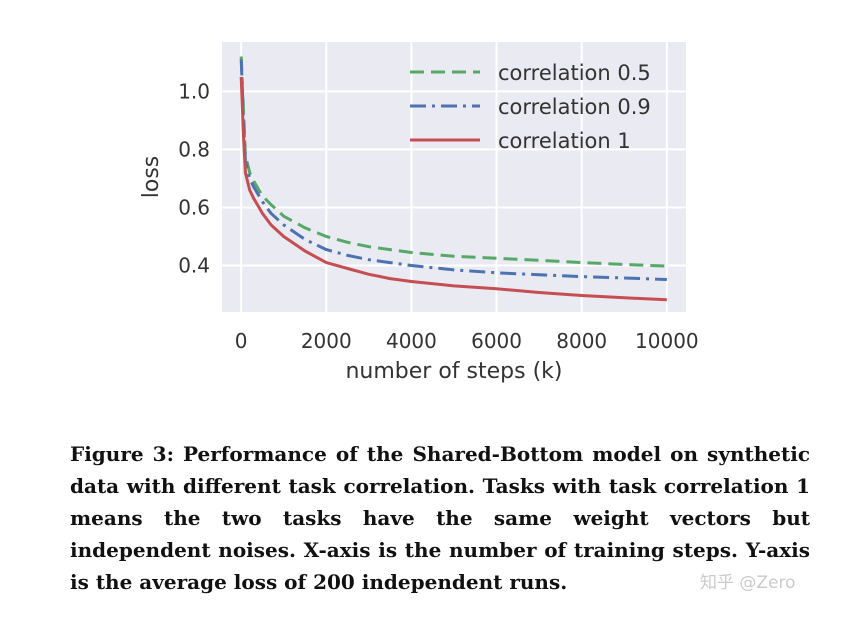 The width and height of the screenshot is (846, 620). What do you see at coordinates (574, 73) in the screenshot?
I see `legend-label-1: correlation 0.5` at bounding box center [574, 73].